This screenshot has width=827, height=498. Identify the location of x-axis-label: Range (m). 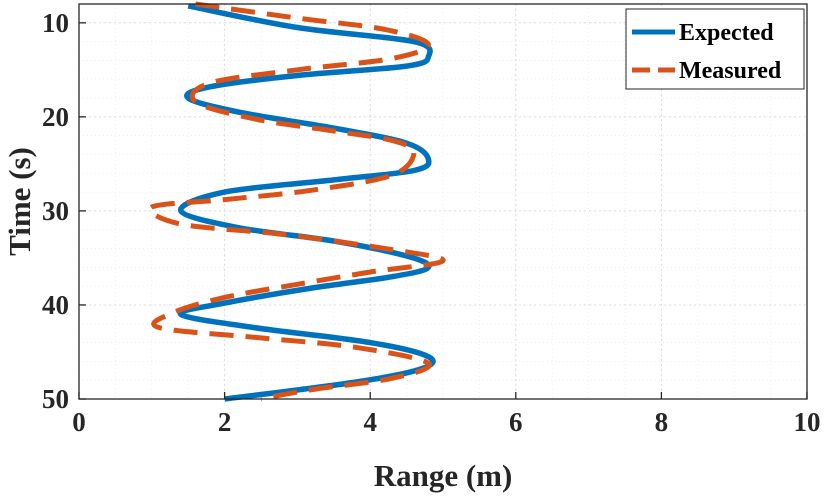
(443, 475).